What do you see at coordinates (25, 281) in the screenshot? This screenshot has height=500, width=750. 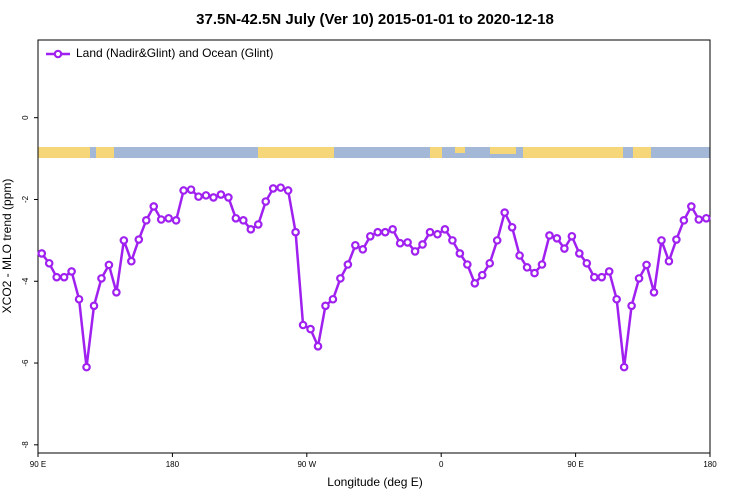 I see `y-tick-label: -4` at bounding box center [25, 281].